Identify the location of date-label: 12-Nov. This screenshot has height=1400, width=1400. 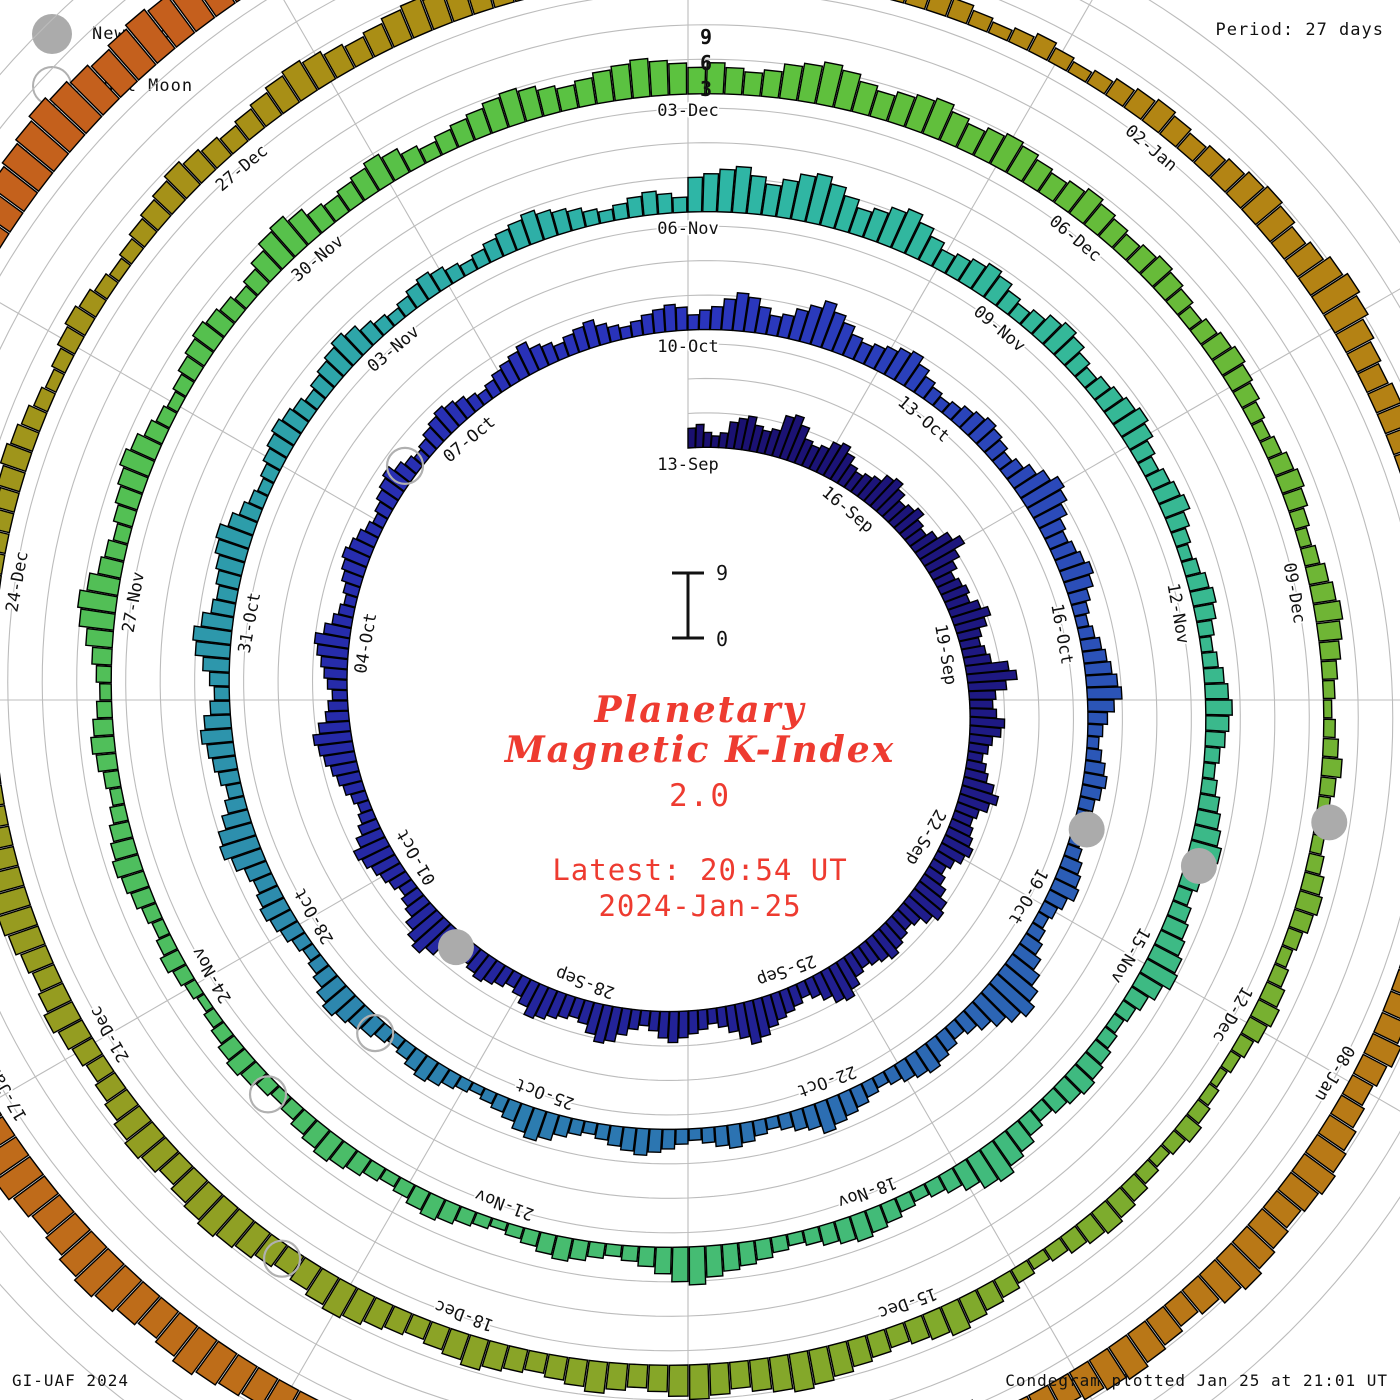
(1177, 614).